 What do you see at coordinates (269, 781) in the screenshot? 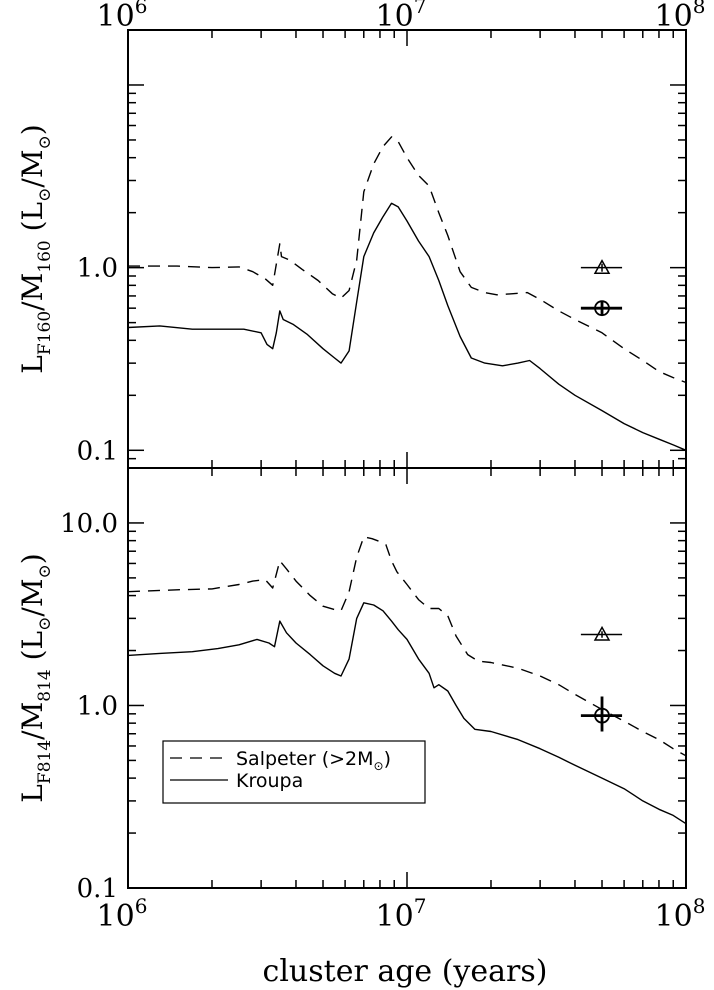
I see `legend-label-kroupa: Kroupa` at bounding box center [269, 781].